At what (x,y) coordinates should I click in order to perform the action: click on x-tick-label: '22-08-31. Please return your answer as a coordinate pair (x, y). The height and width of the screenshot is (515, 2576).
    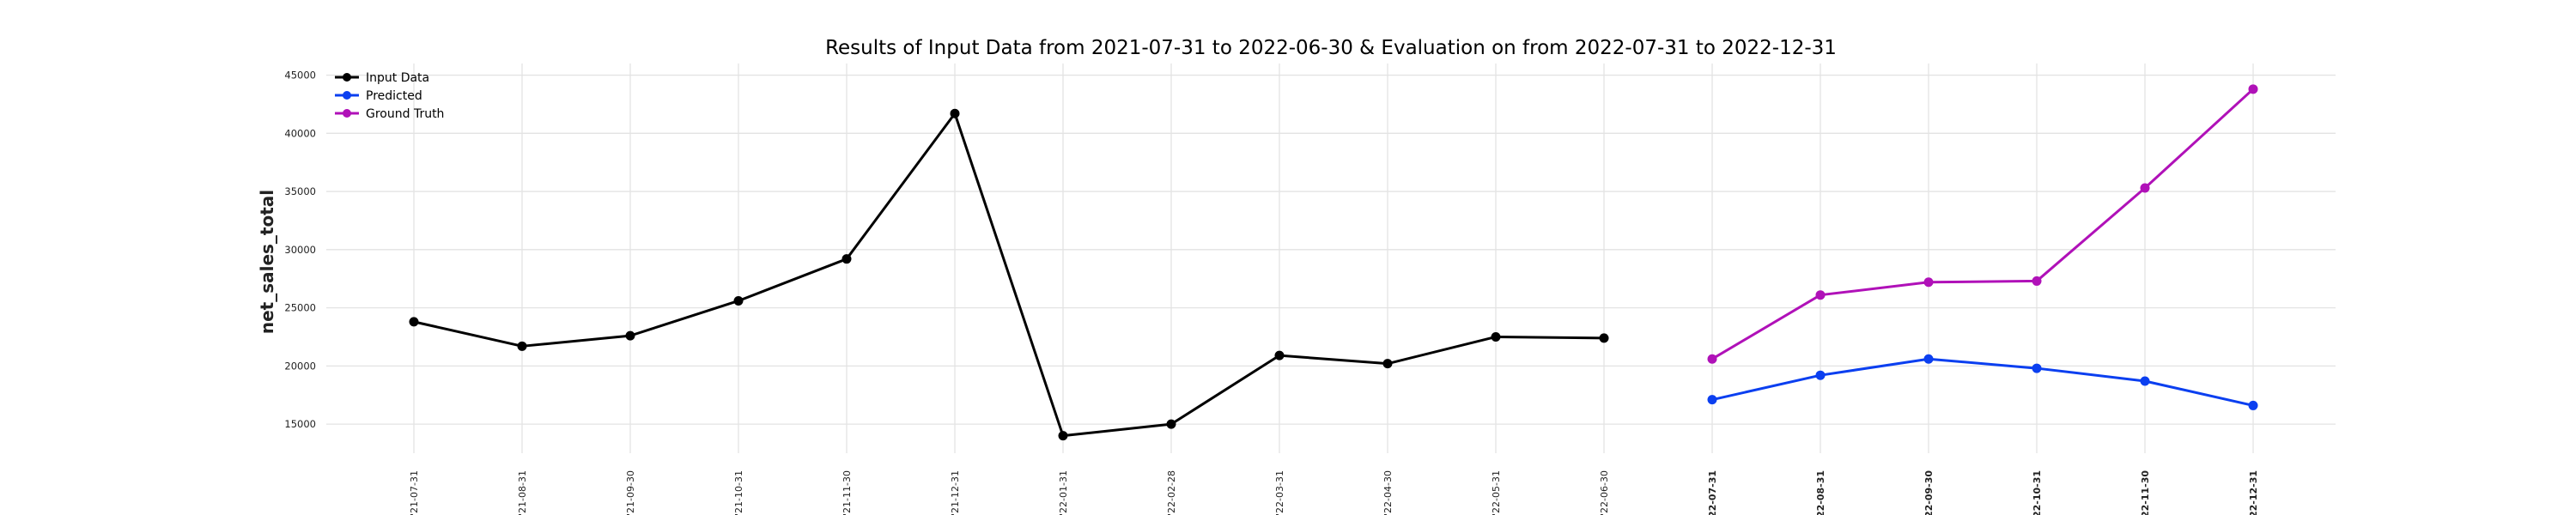
    Looking at the image, I should click on (1821, 492).